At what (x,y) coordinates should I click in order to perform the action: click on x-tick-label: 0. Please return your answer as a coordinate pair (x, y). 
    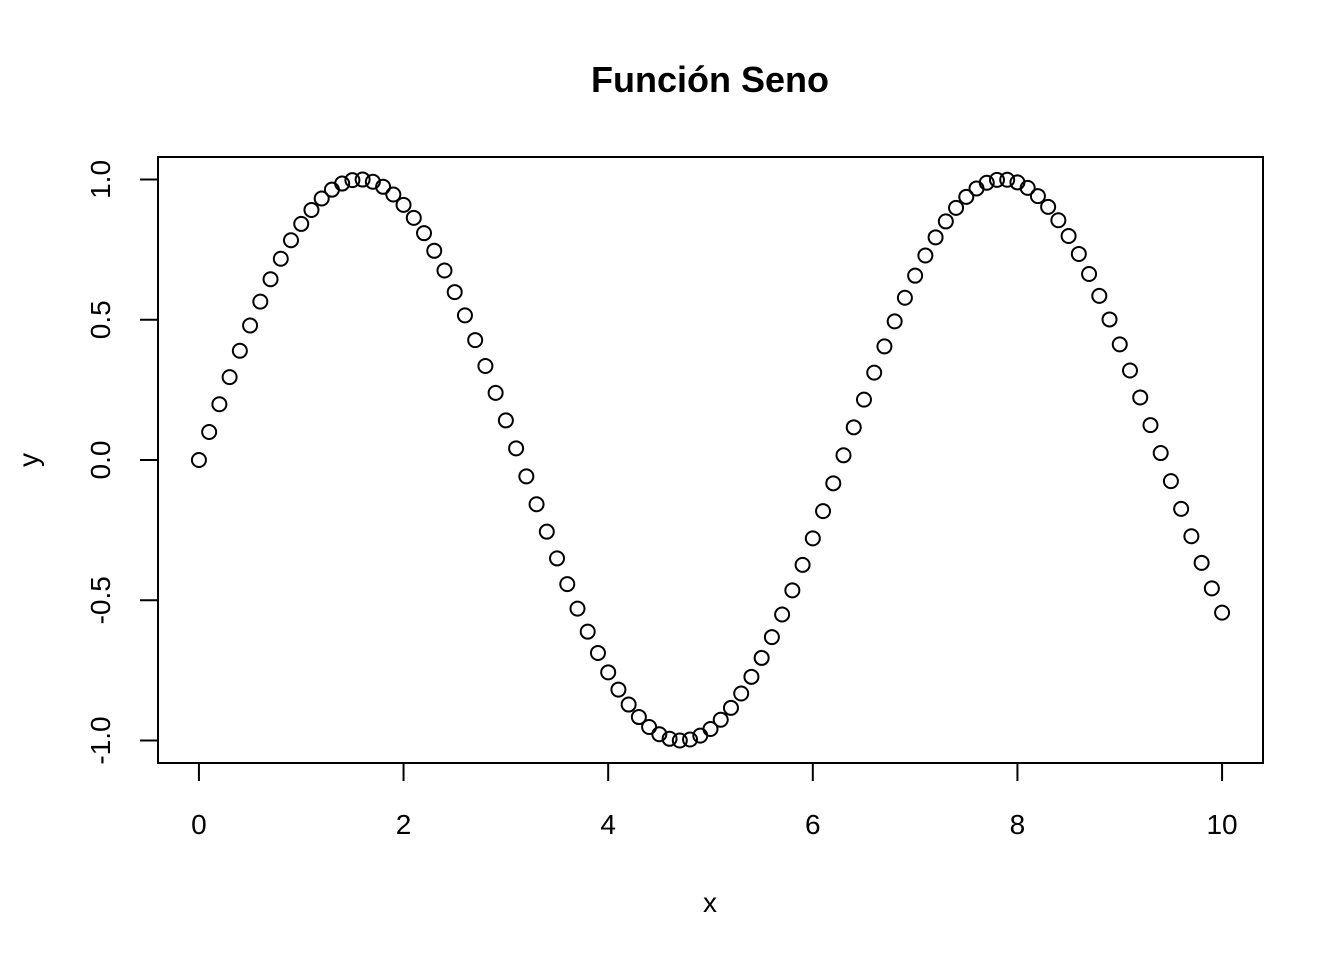
    Looking at the image, I should click on (199, 824).